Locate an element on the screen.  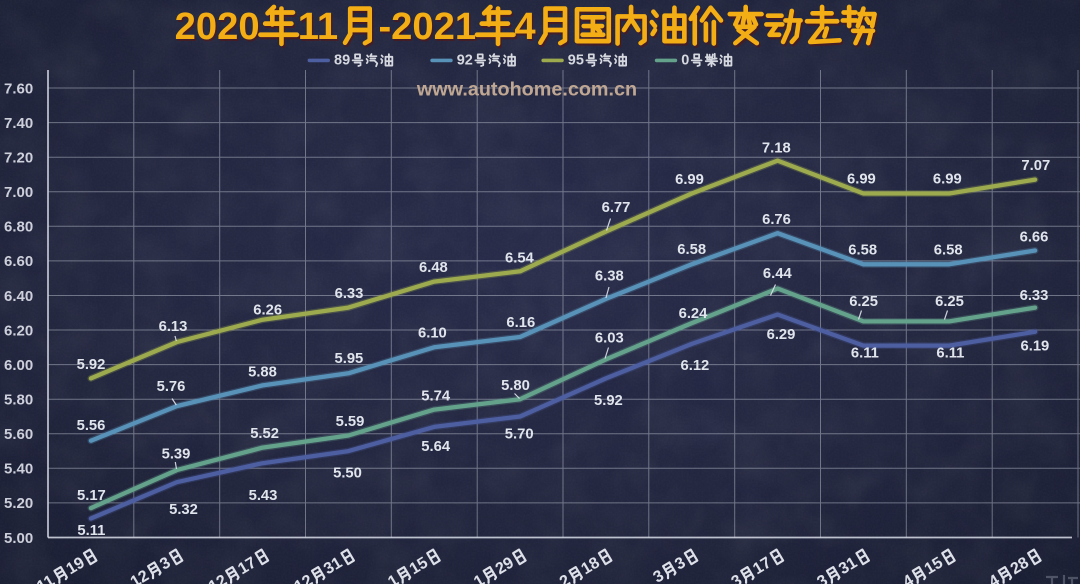
svg-text: 6.60 is located at coordinates (18, 261).